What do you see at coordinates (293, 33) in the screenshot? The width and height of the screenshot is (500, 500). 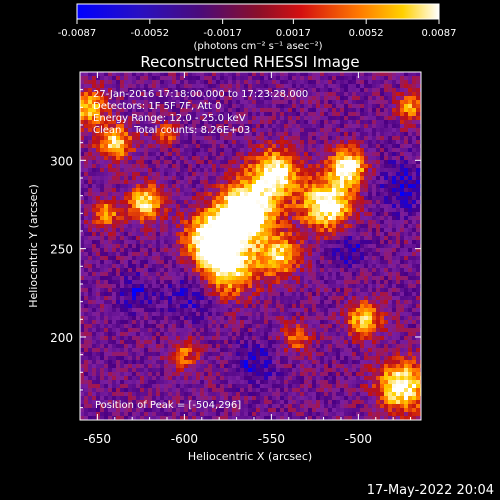 I see `colorbar-tick-label: 0.0017` at bounding box center [293, 33].